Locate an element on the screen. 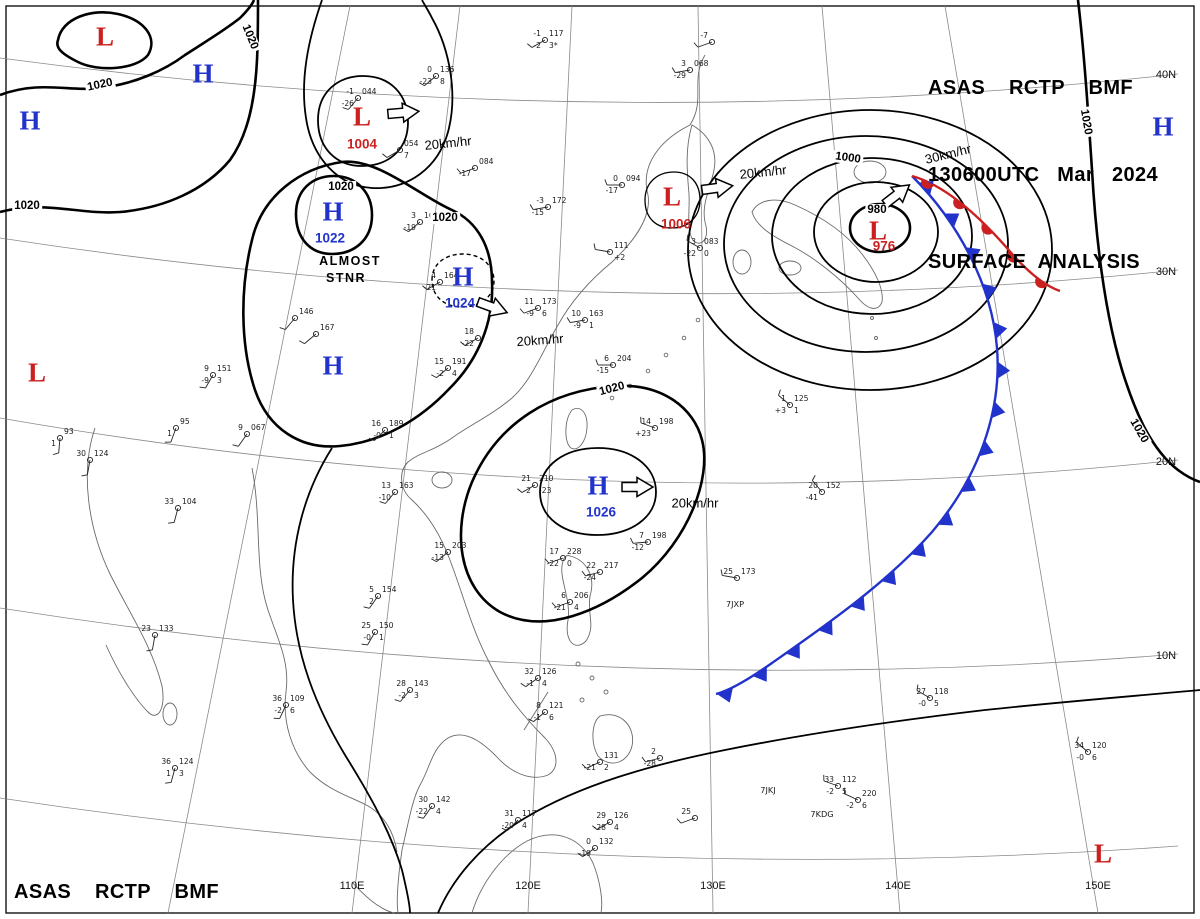  station-temperature: -7 is located at coordinates (704, 35).